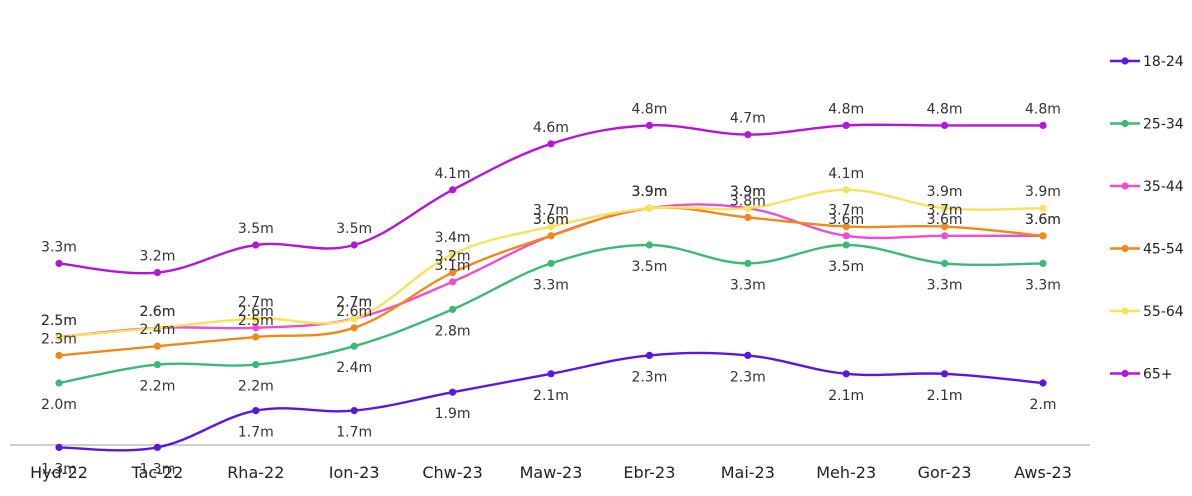 The width and height of the screenshot is (1192, 496). What do you see at coordinates (157, 387) in the screenshot?
I see `data-label: 2.2m` at bounding box center [157, 387].